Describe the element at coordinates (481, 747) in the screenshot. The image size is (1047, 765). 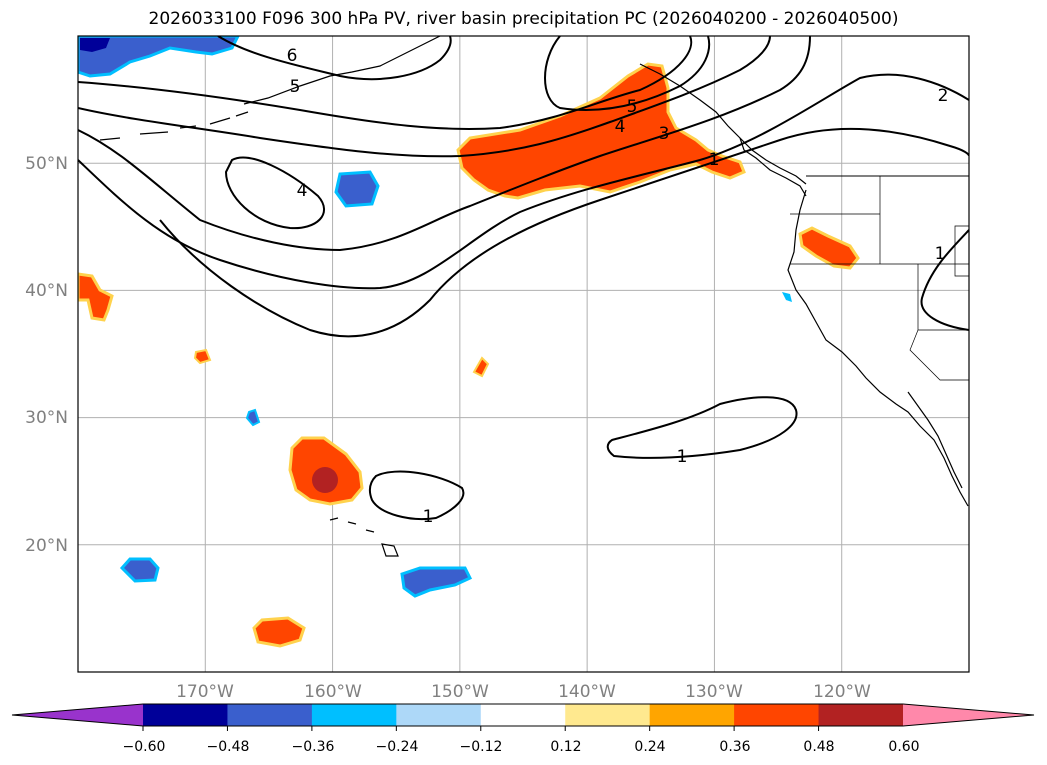
I see `colorbar-tick-label: −0.12` at that location.